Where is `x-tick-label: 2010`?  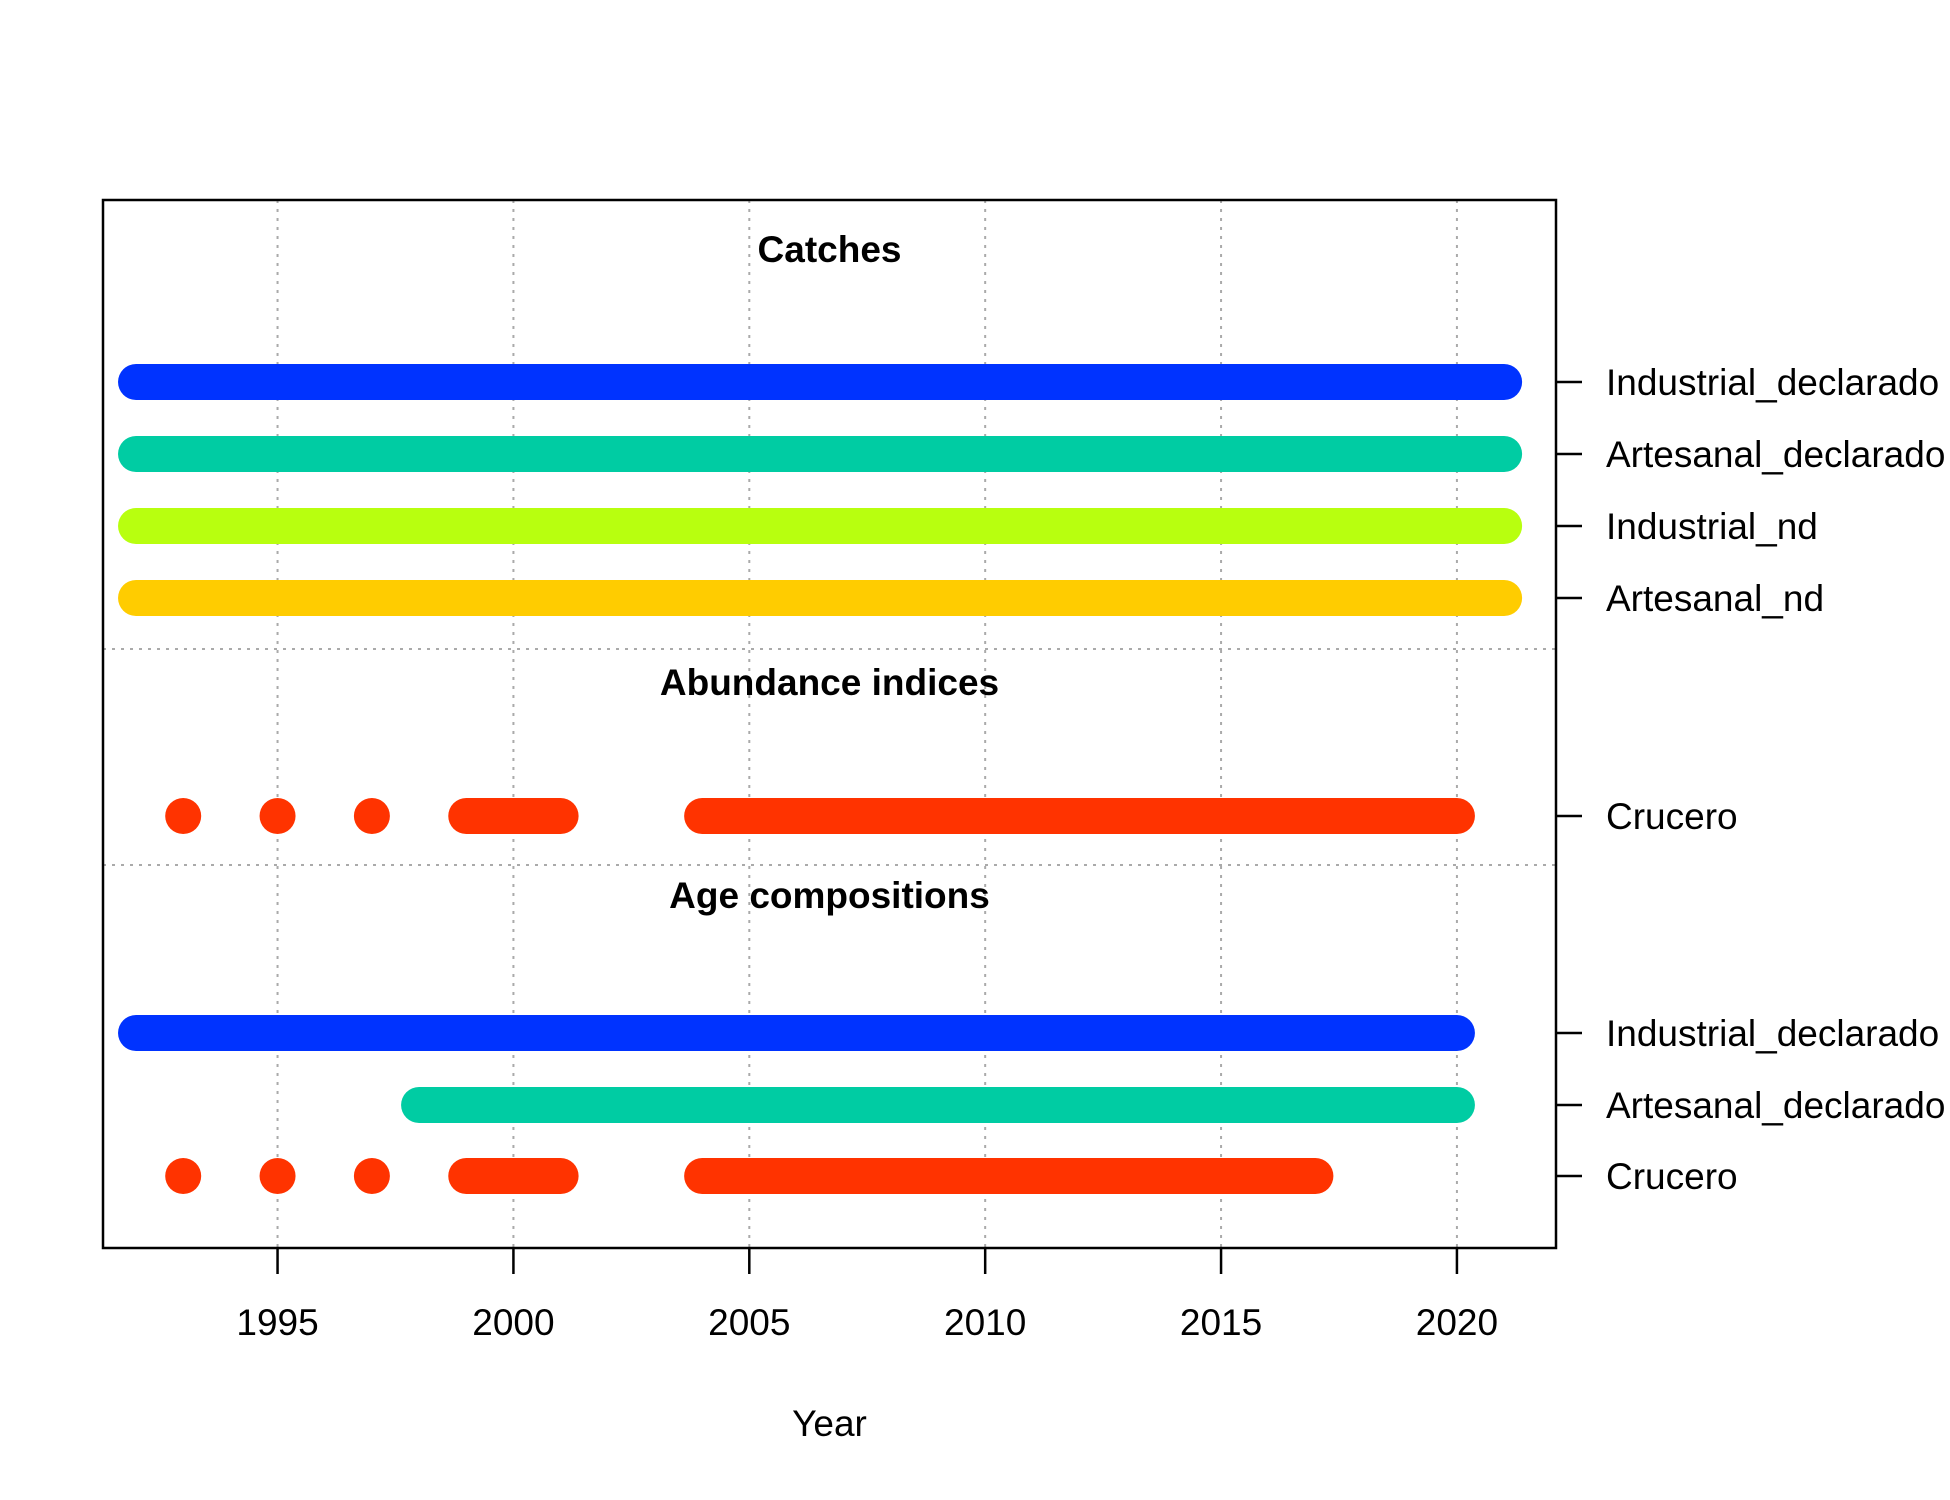
x-tick-label: 2010 is located at coordinates (985, 1322).